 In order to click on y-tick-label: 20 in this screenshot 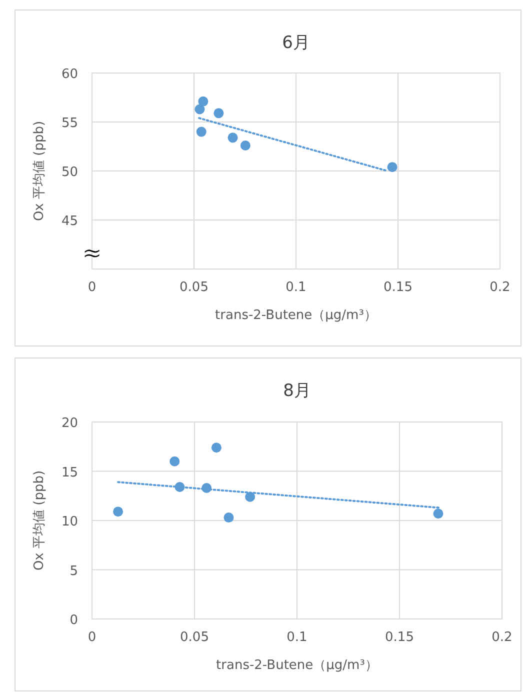, I will do `click(69, 423)`.